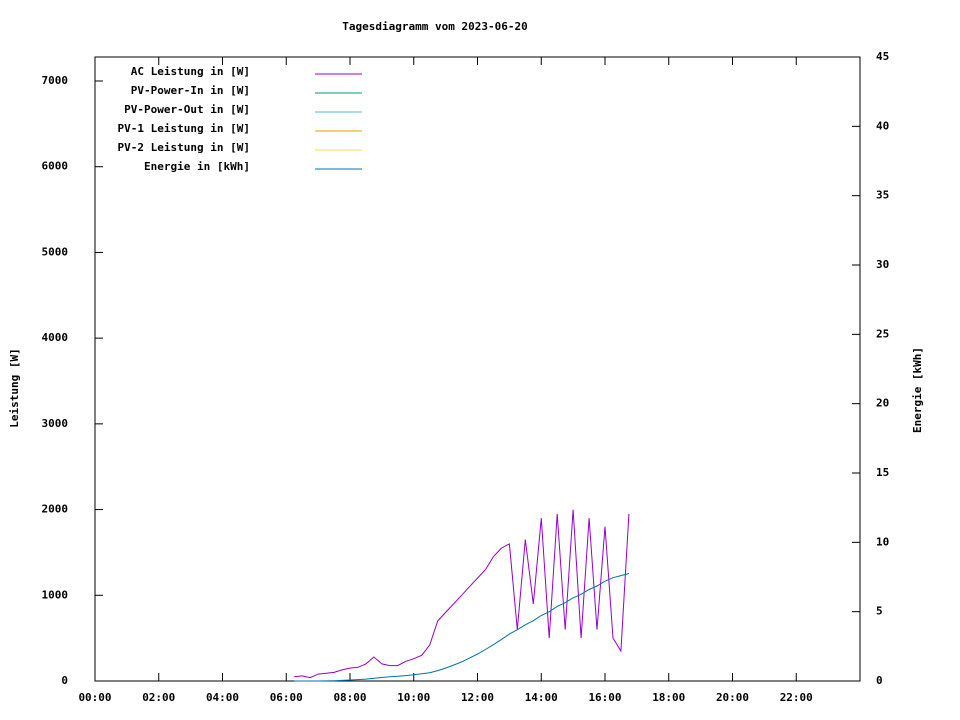  What do you see at coordinates (190, 71) in the screenshot?
I see `legend-label: AC Leistung in [W]` at bounding box center [190, 71].